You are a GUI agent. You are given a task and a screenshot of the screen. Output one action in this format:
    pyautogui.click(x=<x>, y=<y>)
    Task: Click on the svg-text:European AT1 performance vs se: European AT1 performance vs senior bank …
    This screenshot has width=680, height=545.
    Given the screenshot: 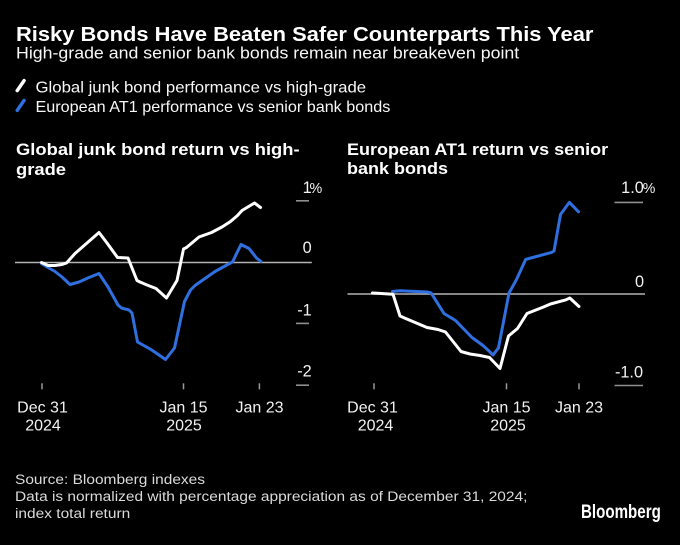 What is the action you would take?
    pyautogui.click(x=213, y=107)
    